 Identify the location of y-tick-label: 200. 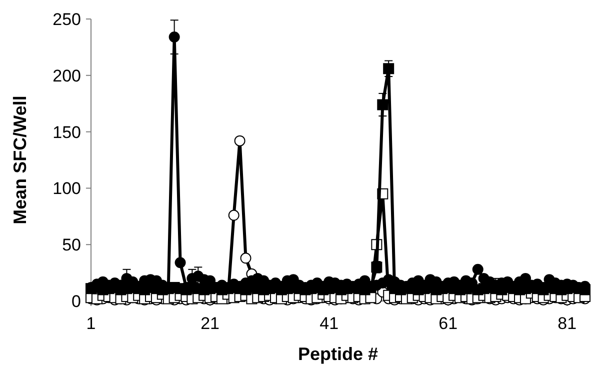
(66, 76).